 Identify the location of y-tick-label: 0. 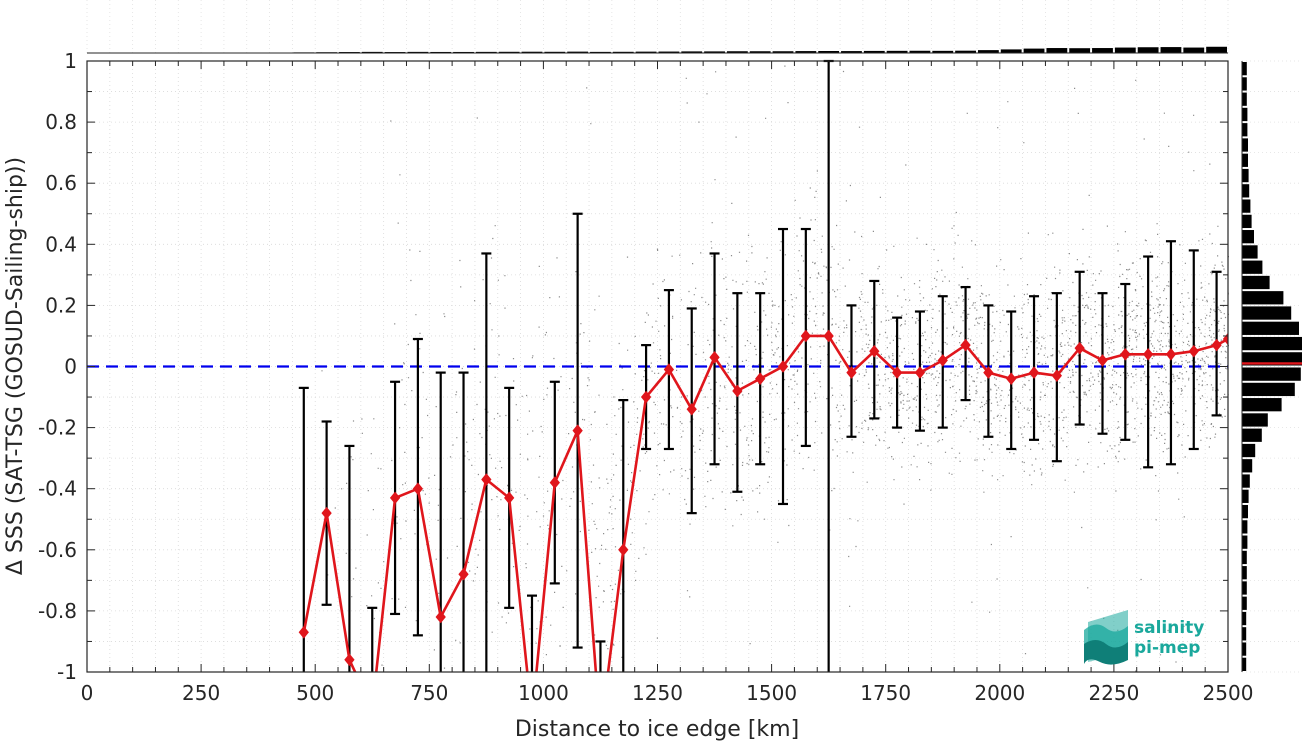
(70, 367).